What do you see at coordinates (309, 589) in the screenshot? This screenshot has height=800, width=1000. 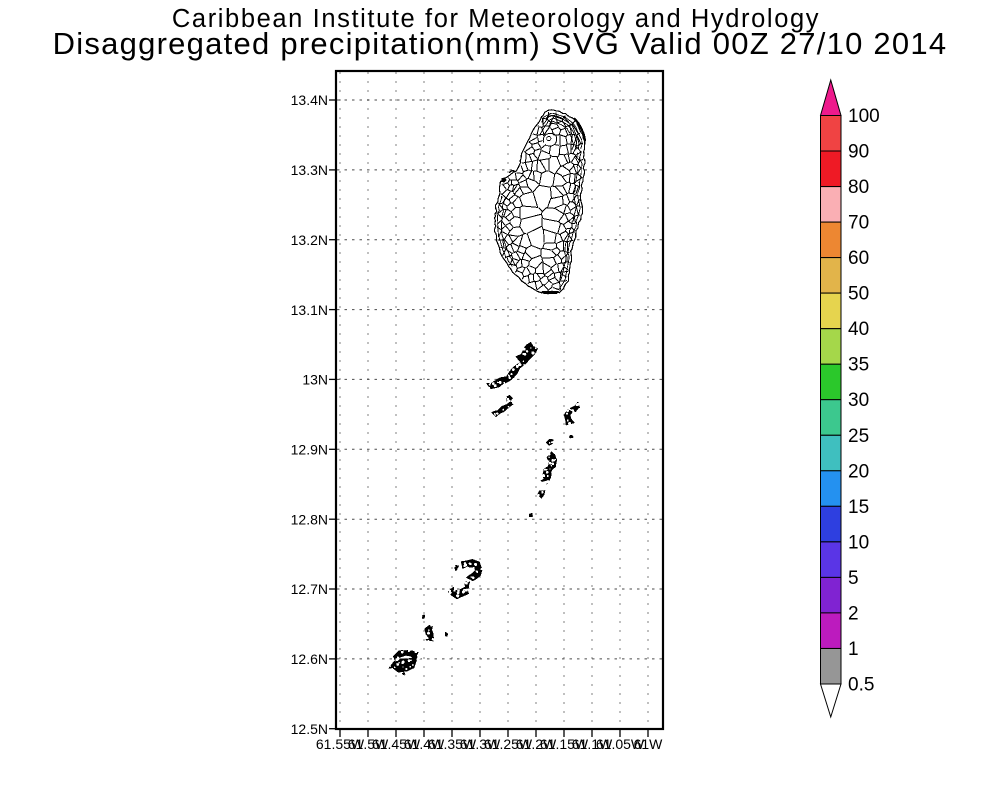 I see `svg-text: 12.7N` at bounding box center [309, 589].